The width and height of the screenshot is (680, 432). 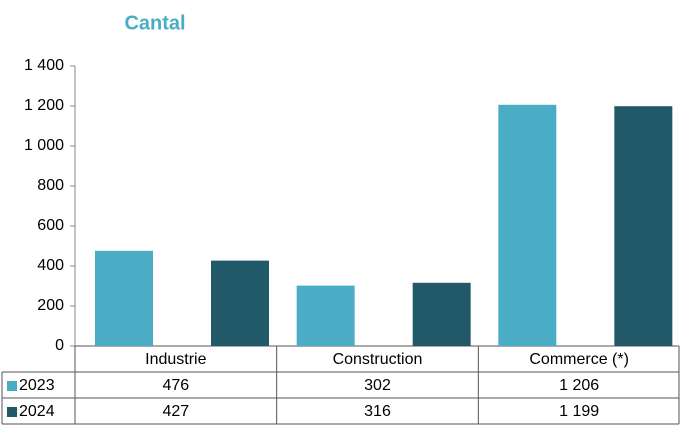 I want to click on y-tick-label: 0, so click(x=59, y=345).